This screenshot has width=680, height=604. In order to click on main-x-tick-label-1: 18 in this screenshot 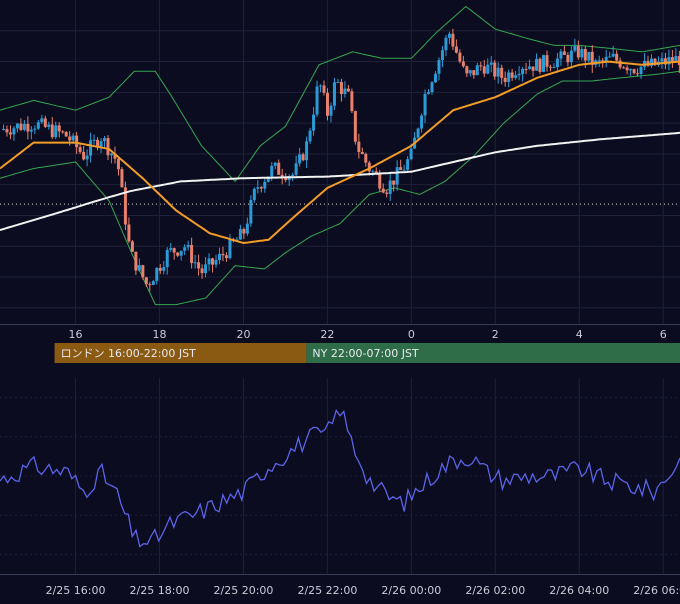, I will do `click(160, 334)`.